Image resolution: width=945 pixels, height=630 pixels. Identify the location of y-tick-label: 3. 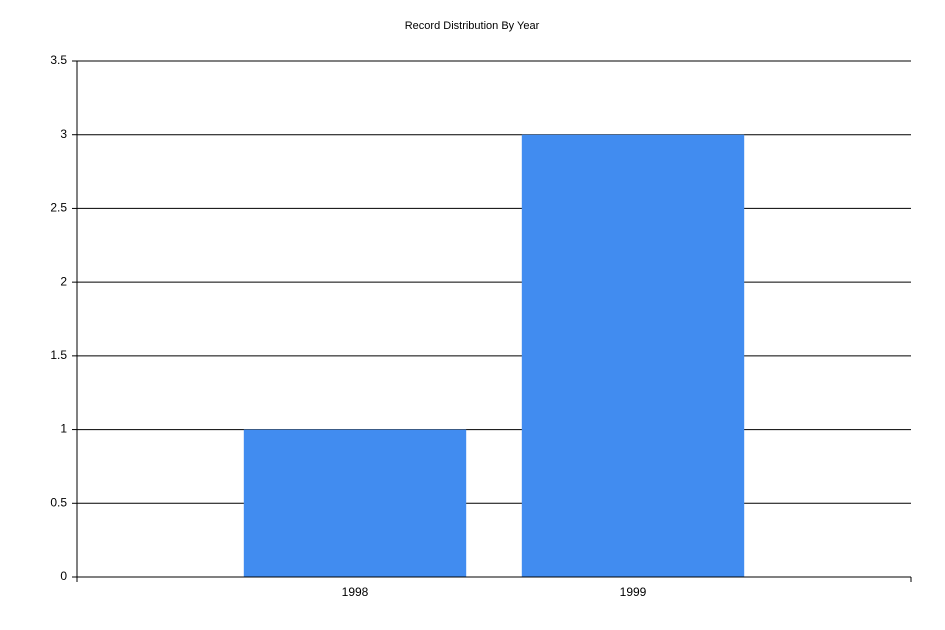
(63, 134).